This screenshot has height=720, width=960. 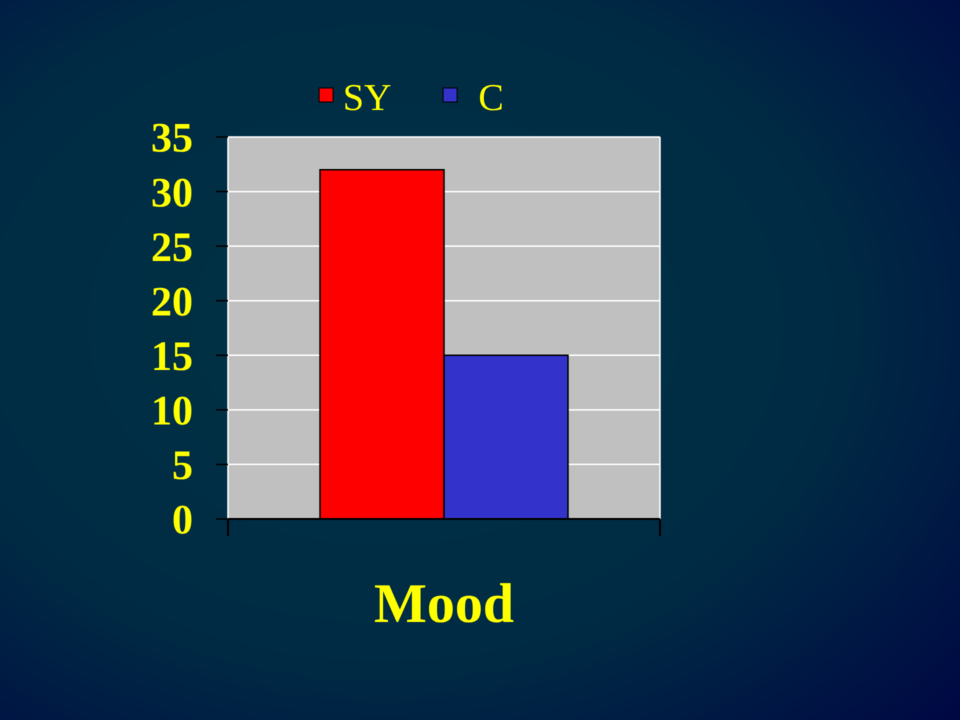 What do you see at coordinates (172, 357) in the screenshot?
I see `y-tick-label: 15` at bounding box center [172, 357].